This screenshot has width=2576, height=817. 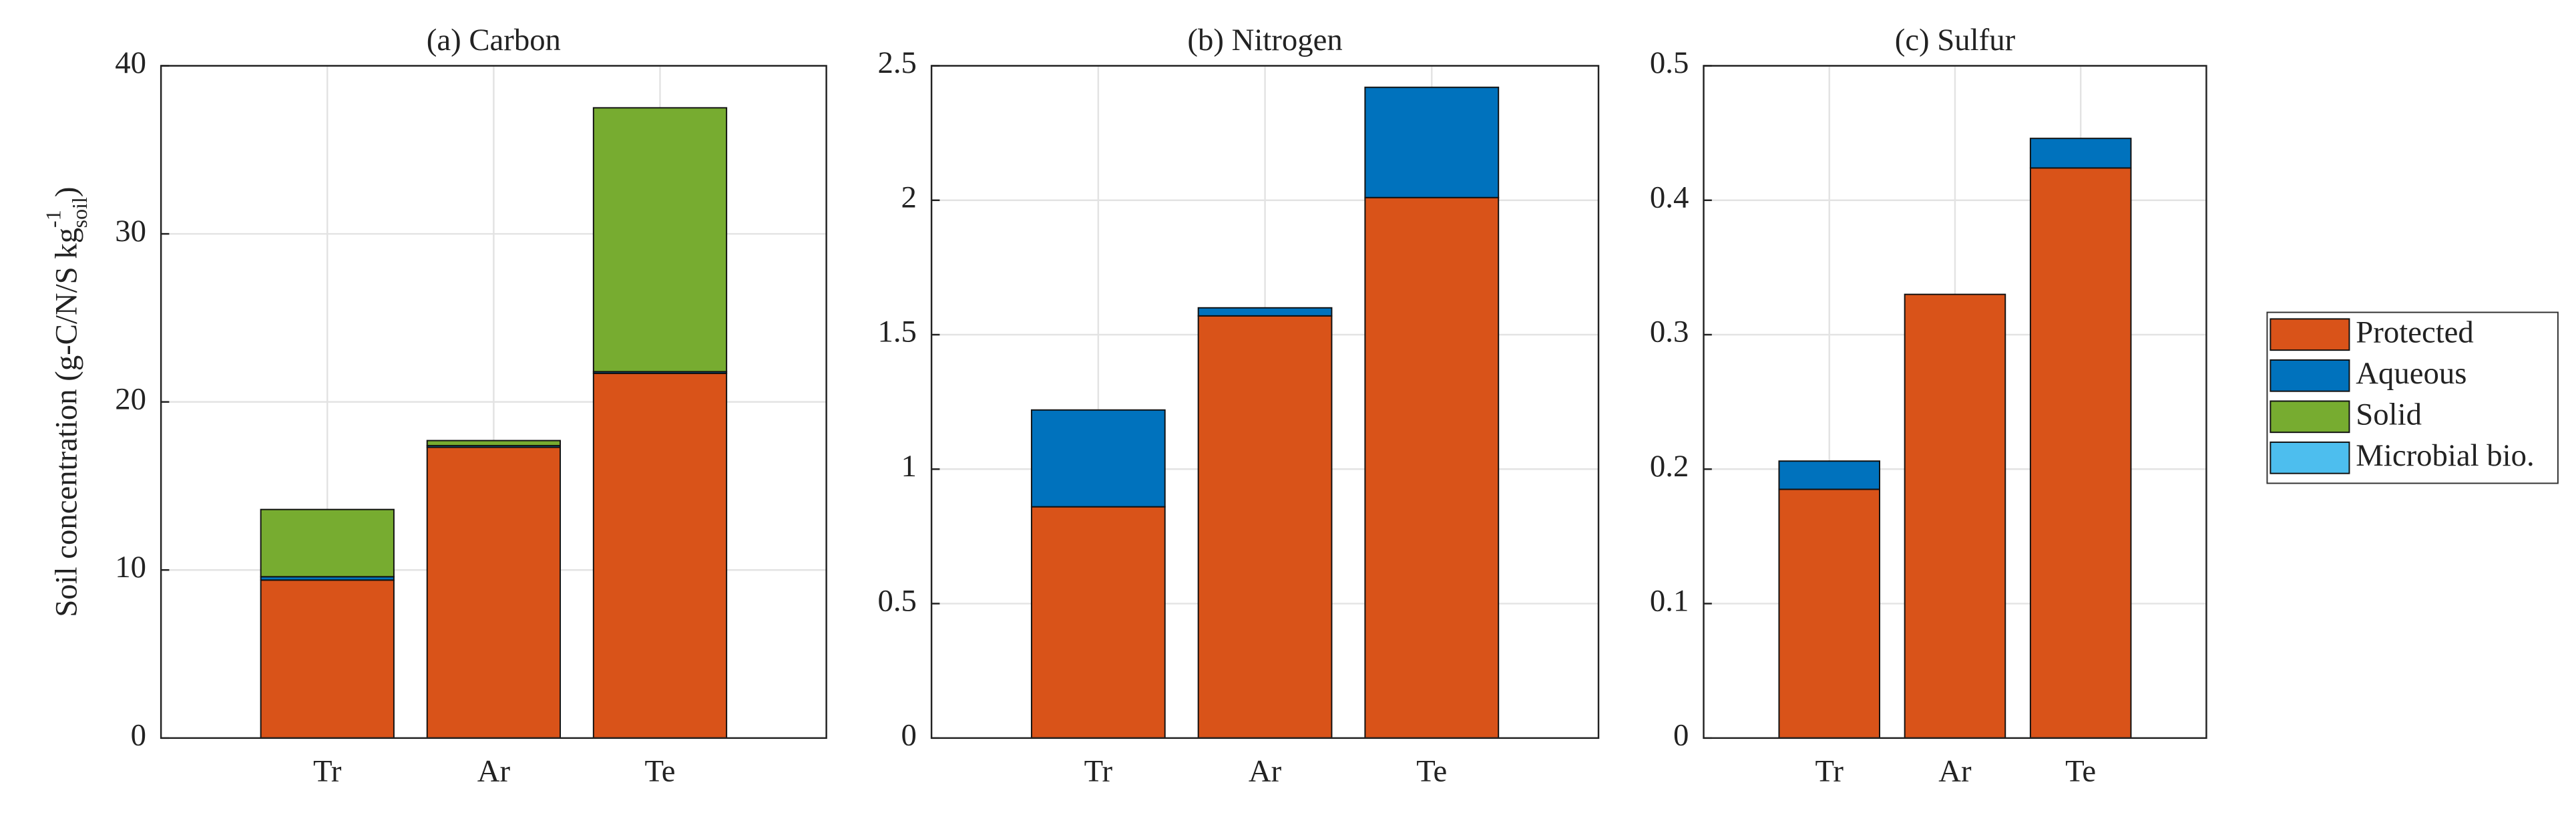 What do you see at coordinates (1670, 600) in the screenshot?
I see `y-tick-label: 0.1` at bounding box center [1670, 600].